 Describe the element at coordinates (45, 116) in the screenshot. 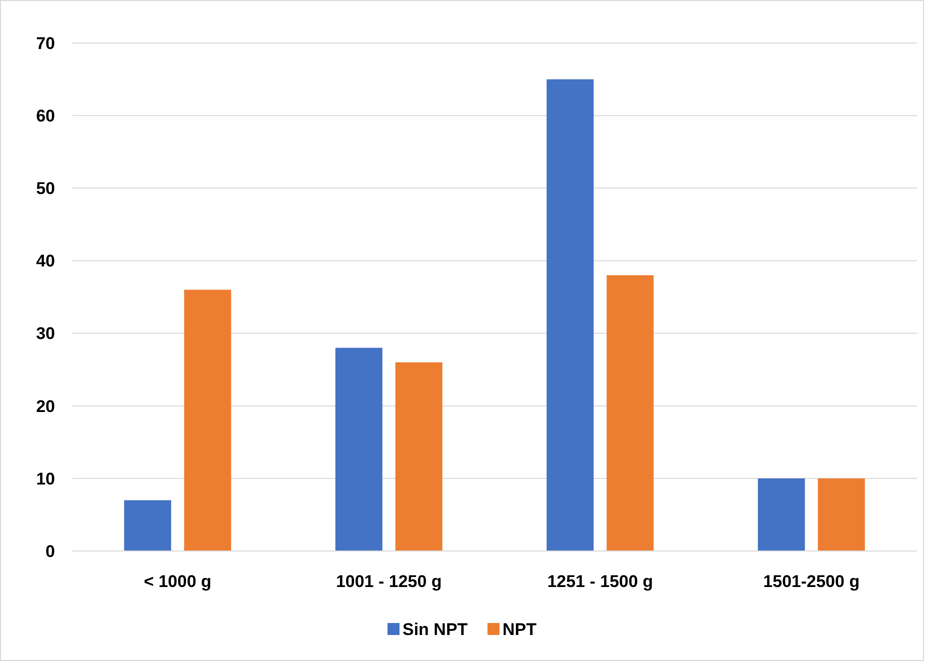

I see `y-tick-label: 60` at that location.